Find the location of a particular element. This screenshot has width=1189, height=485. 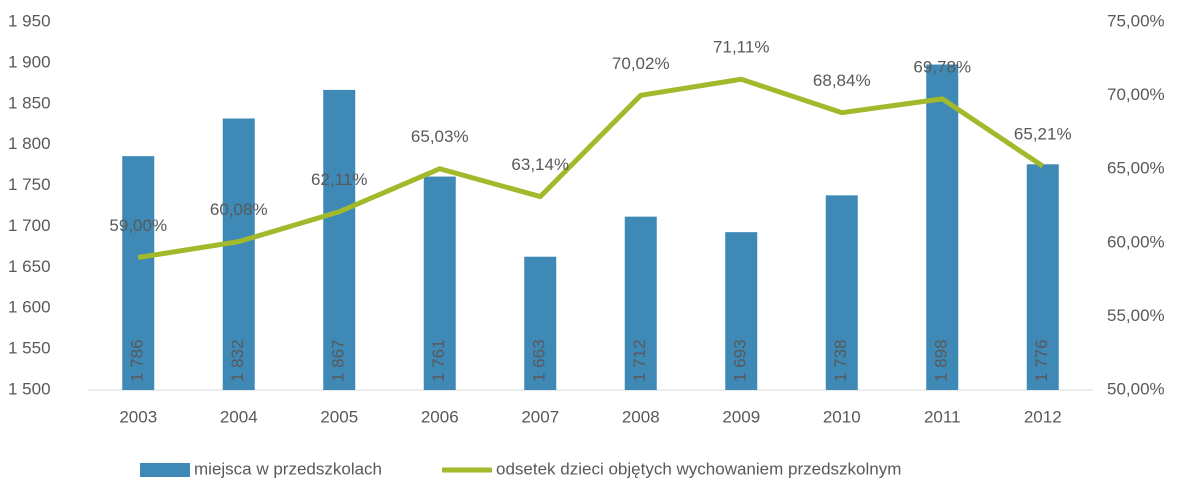

y2-tick-label: 50,00% is located at coordinates (1136, 388).